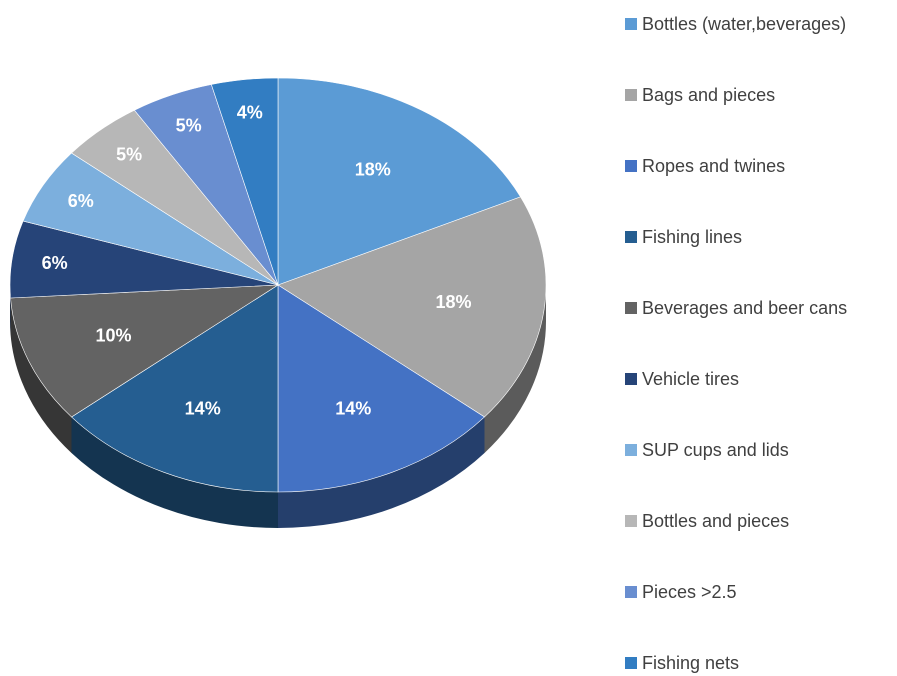  What do you see at coordinates (715, 449) in the screenshot?
I see `legend-label: SUP cups and lids` at bounding box center [715, 449].